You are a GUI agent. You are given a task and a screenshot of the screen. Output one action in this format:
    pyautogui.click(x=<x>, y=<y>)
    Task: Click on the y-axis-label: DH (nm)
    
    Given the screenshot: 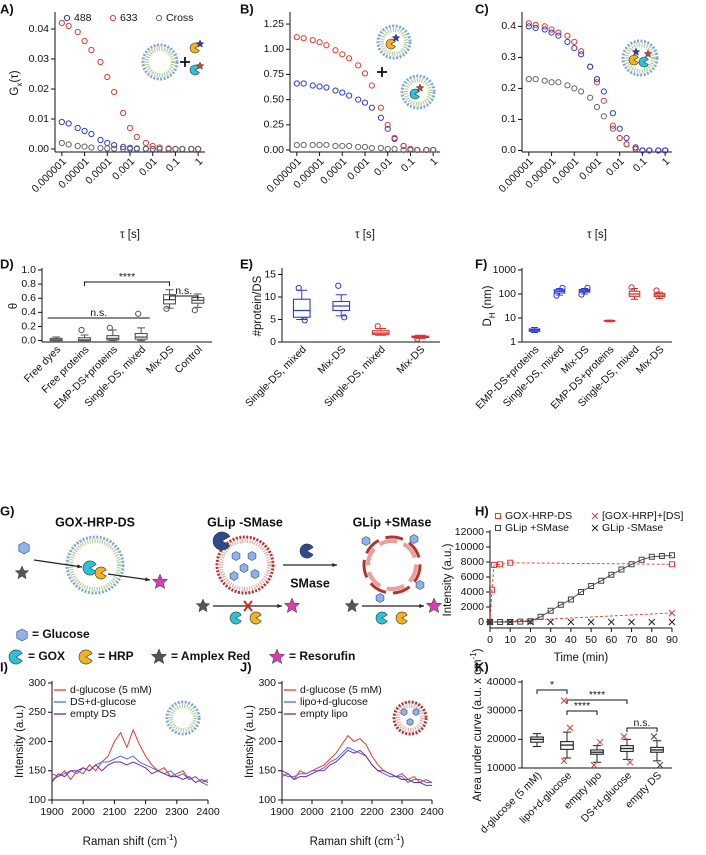 What is the action you would take?
    pyautogui.click(x=489, y=305)
    